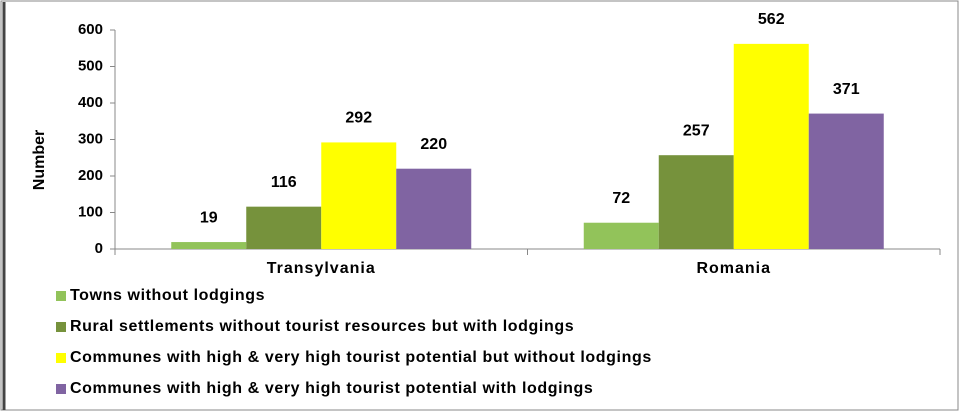 The image size is (960, 412). I want to click on legend-label: Towns without lodgings, so click(167, 295).